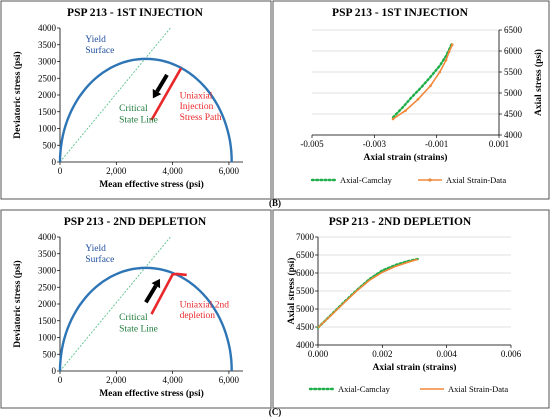 The image size is (550, 420). What do you see at coordinates (151, 393) in the screenshot?
I see `x-axis-label: Mean effective stress (psi)` at bounding box center [151, 393].